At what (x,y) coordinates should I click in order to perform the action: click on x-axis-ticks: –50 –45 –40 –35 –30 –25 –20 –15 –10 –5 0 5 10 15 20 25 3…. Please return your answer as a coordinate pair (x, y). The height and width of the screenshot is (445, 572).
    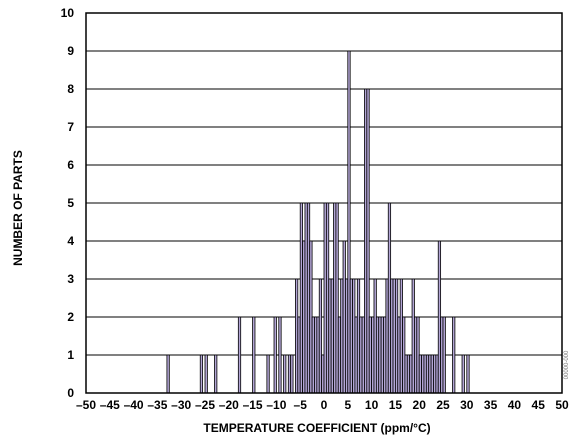
    Looking at the image, I should click on (322, 405).